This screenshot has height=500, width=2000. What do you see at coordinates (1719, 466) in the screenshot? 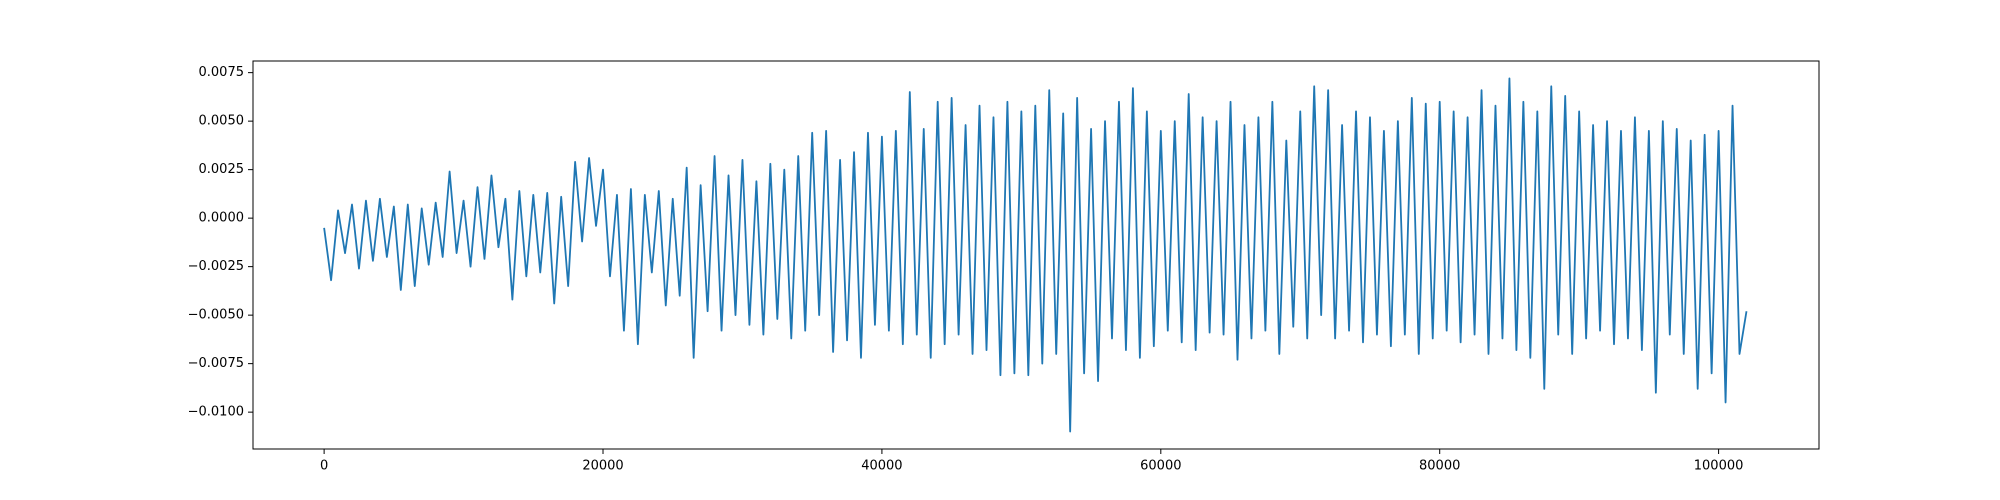
I see `x-tick-label: 100000` at bounding box center [1719, 466].